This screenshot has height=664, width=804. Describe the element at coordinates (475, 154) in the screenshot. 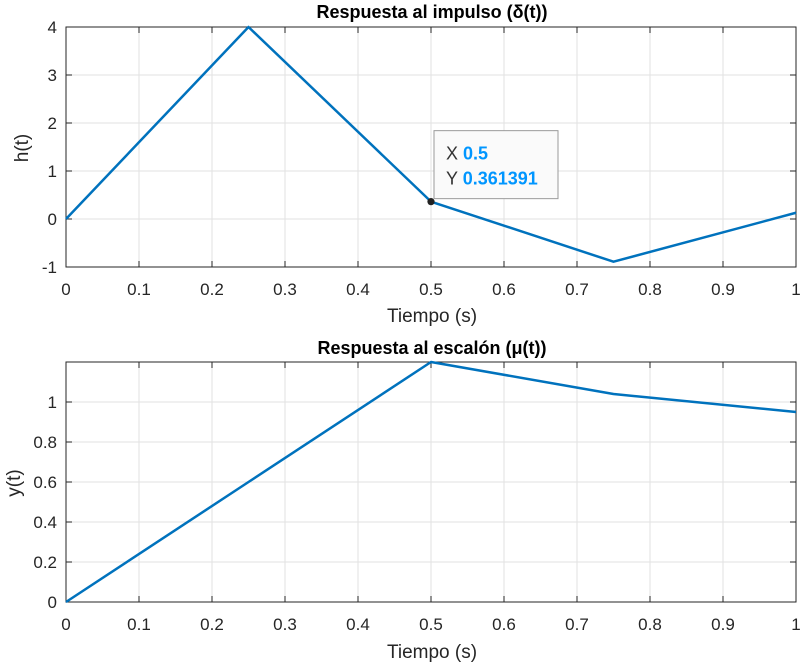

I see `impulse-datatip-x-value: 0.5` at that location.